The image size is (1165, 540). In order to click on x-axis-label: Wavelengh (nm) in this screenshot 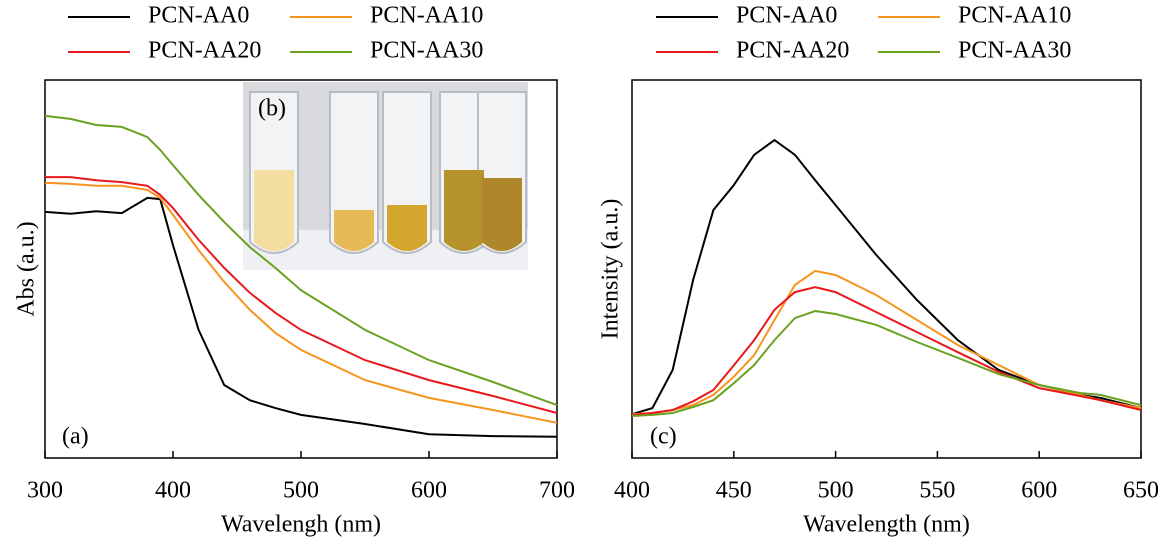, I will do `click(301, 525)`.